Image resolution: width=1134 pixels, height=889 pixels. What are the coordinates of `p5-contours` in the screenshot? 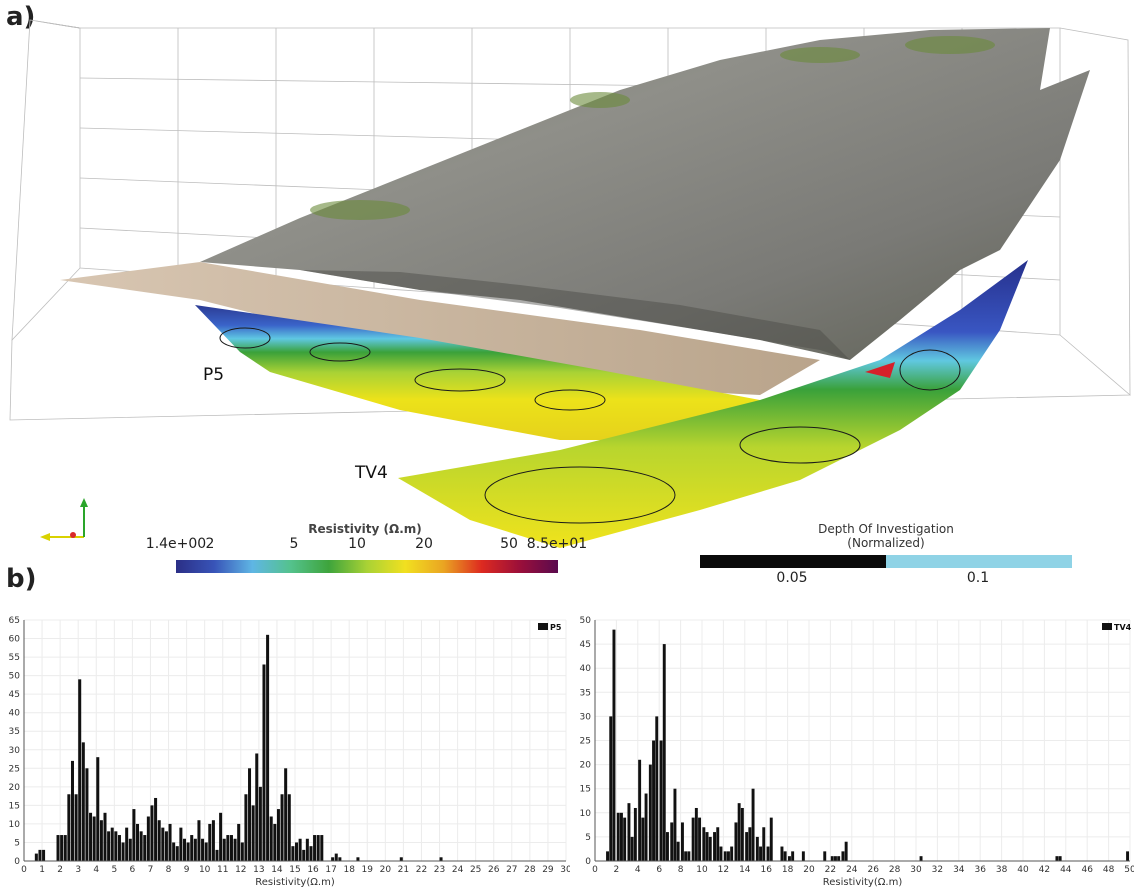 It's located at (412, 369).